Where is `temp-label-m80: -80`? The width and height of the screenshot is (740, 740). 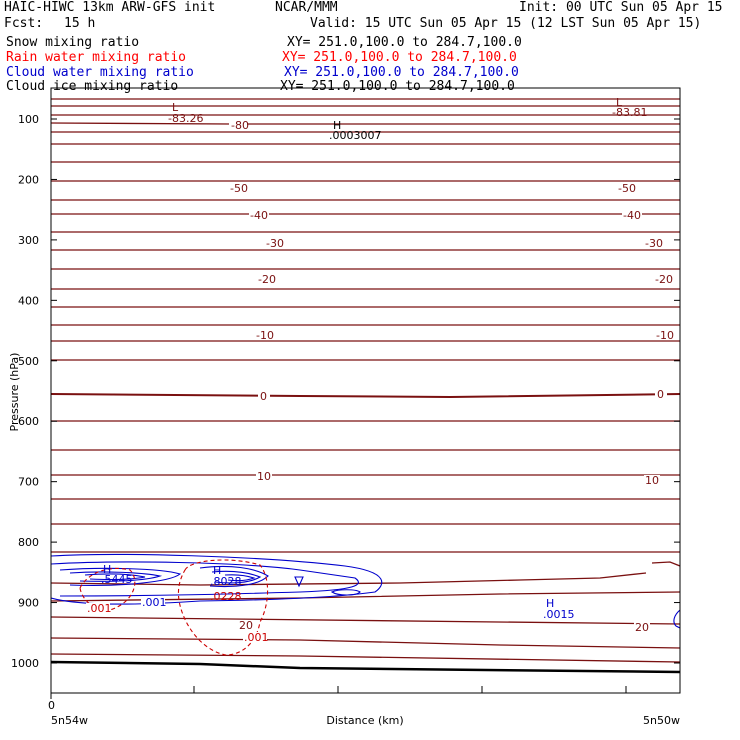
temp-label-m80: -80 is located at coordinates (240, 125).